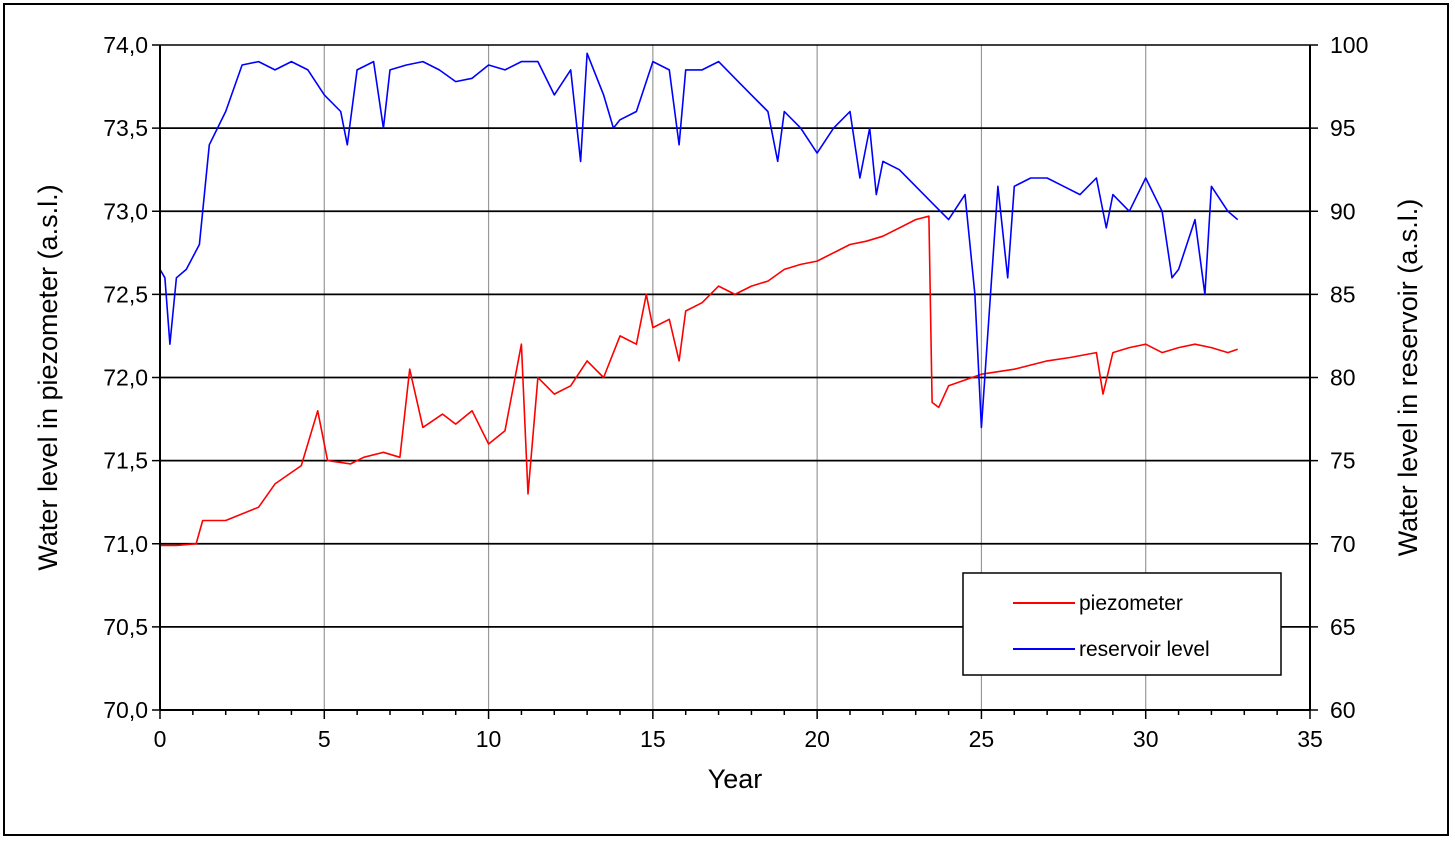  I want to click on legend: piezometer reservoir level, so click(1122, 624).